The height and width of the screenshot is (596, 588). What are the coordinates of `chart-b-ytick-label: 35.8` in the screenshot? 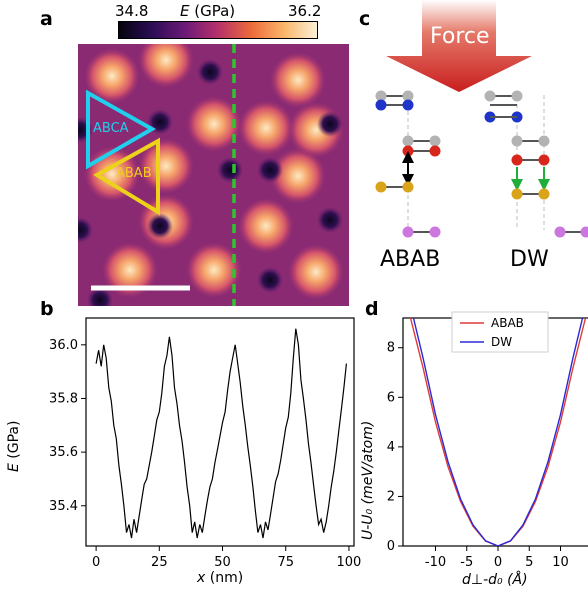 It's located at (63, 398).